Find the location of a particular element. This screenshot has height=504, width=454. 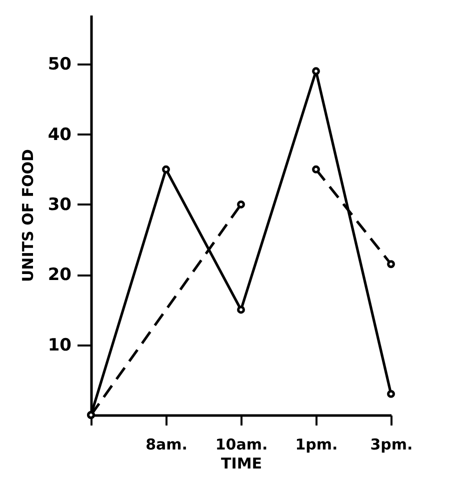

y-axis-title: UNITS OF FOOD is located at coordinates (27, 215).